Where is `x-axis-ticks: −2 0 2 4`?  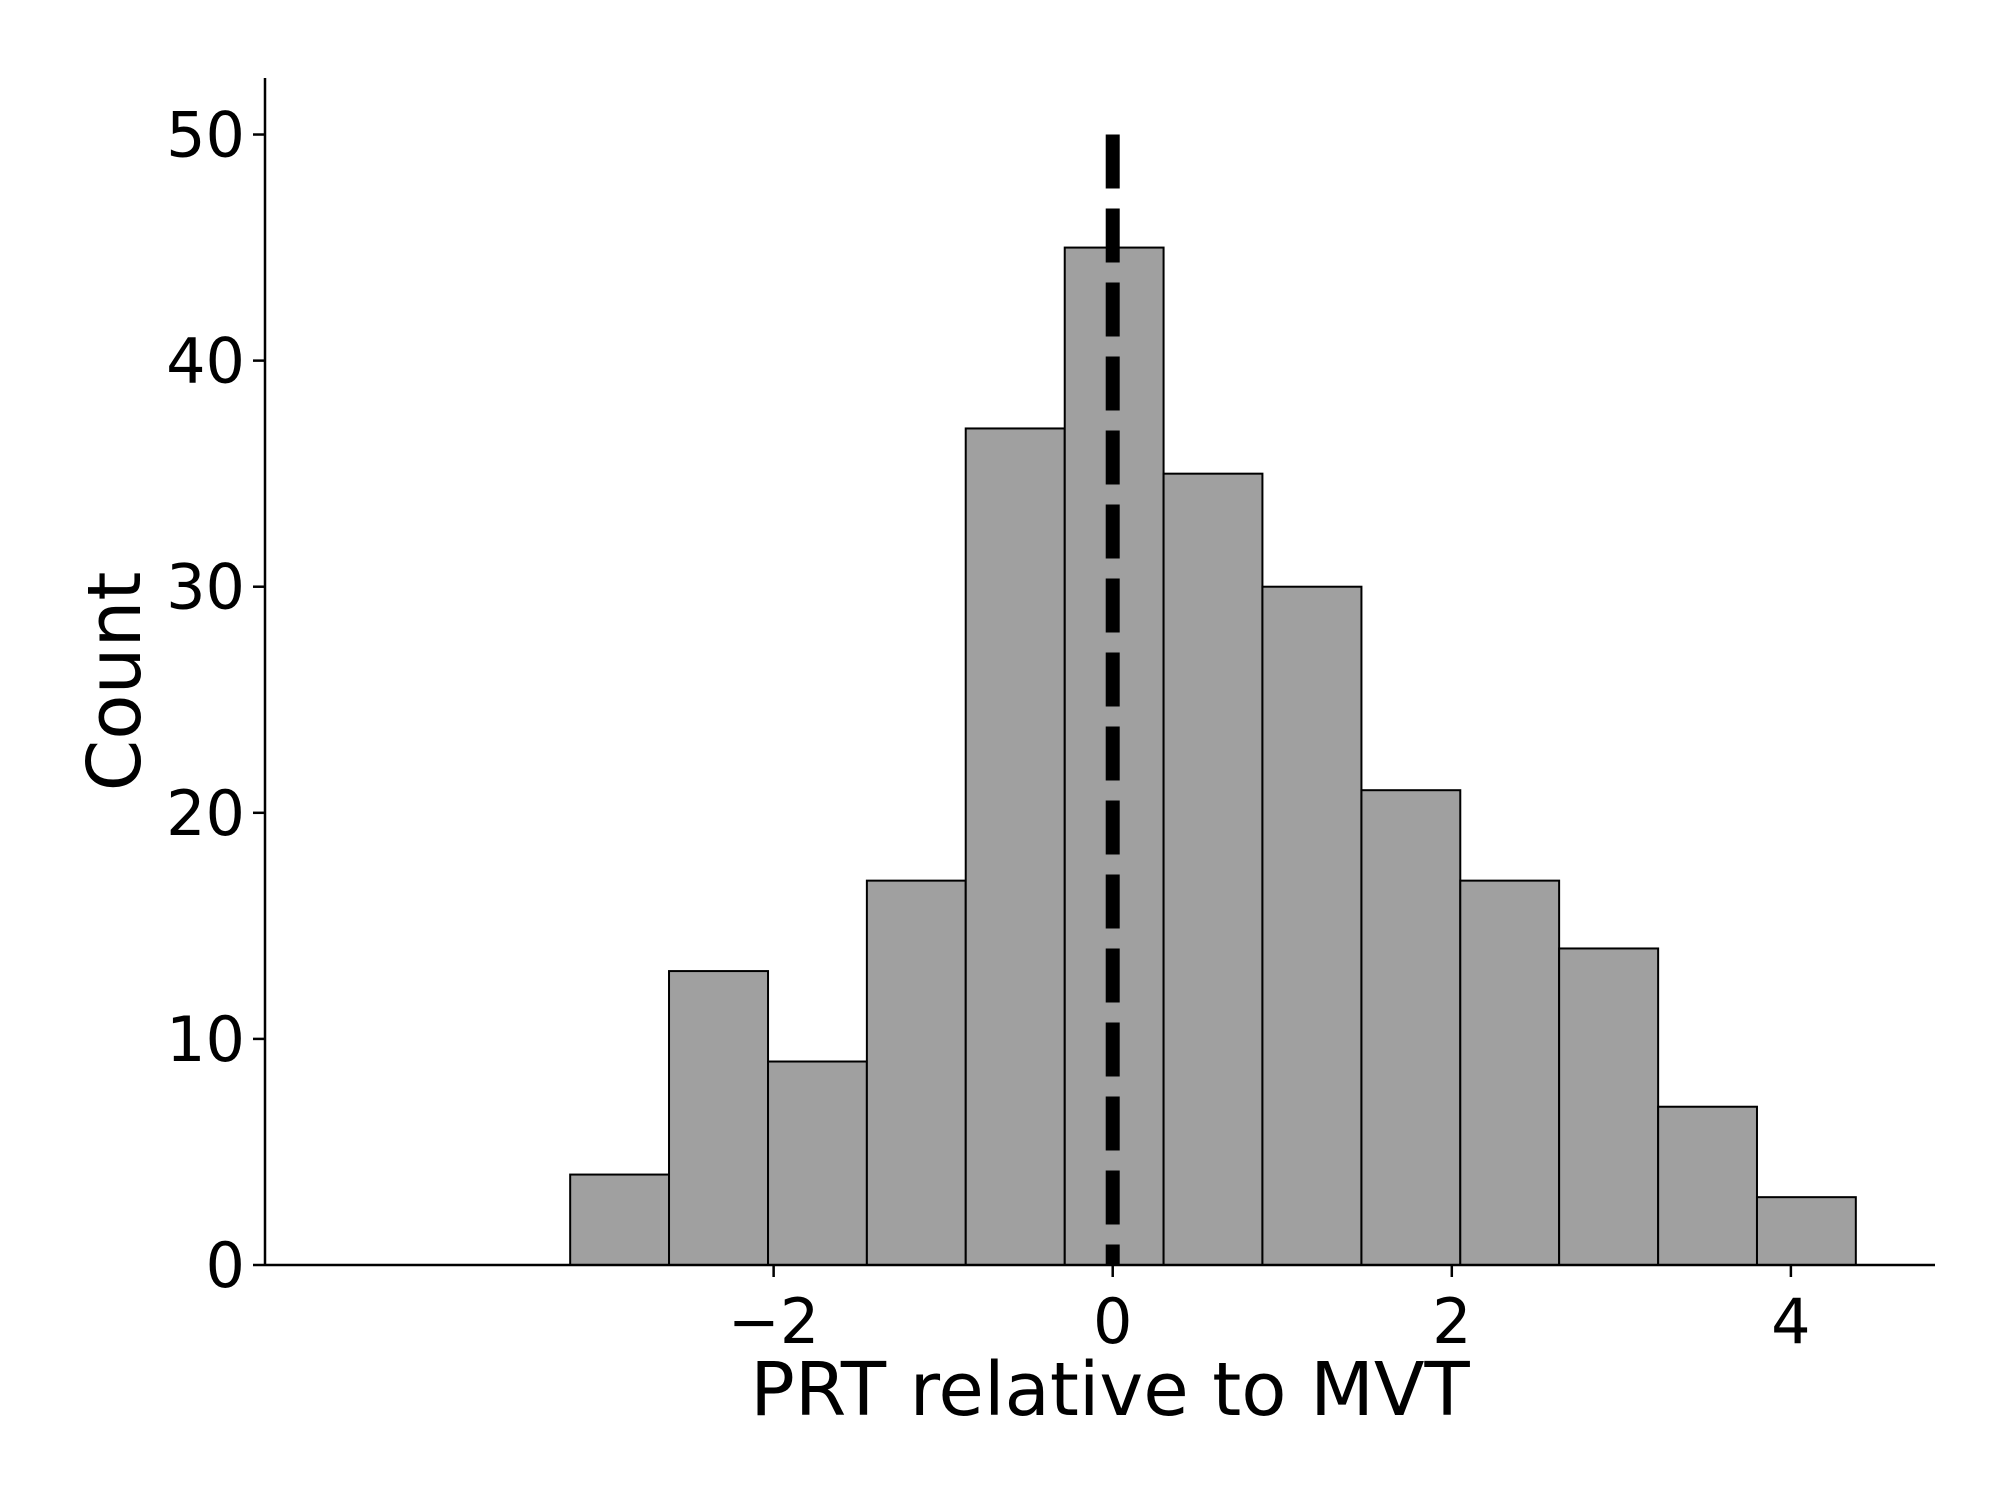 x-axis-ticks: −2 0 2 4 is located at coordinates (1269, 1311).